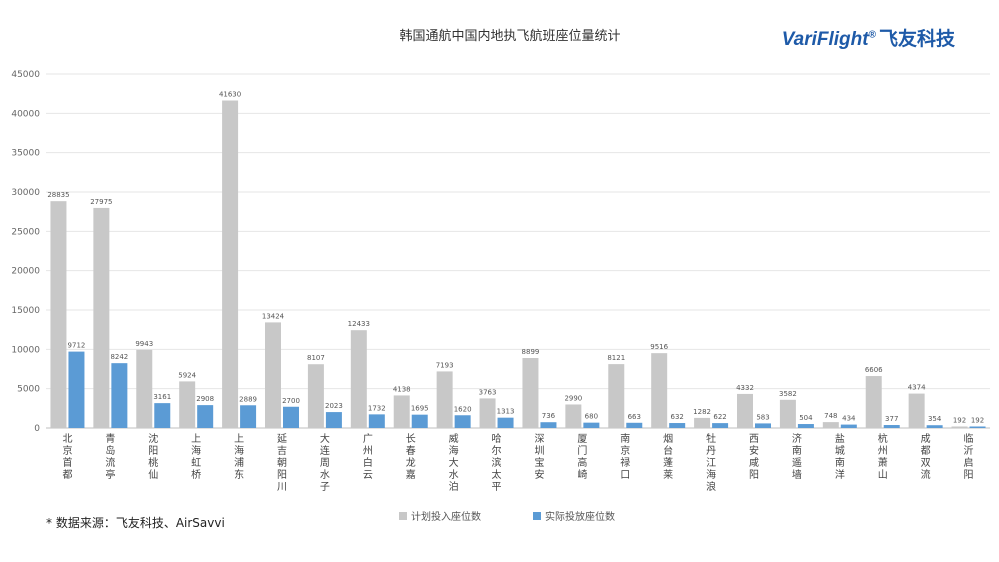 This screenshot has height=562, width=999. What do you see at coordinates (445, 365) in the screenshot?
I see `data-label: 7193` at bounding box center [445, 365].